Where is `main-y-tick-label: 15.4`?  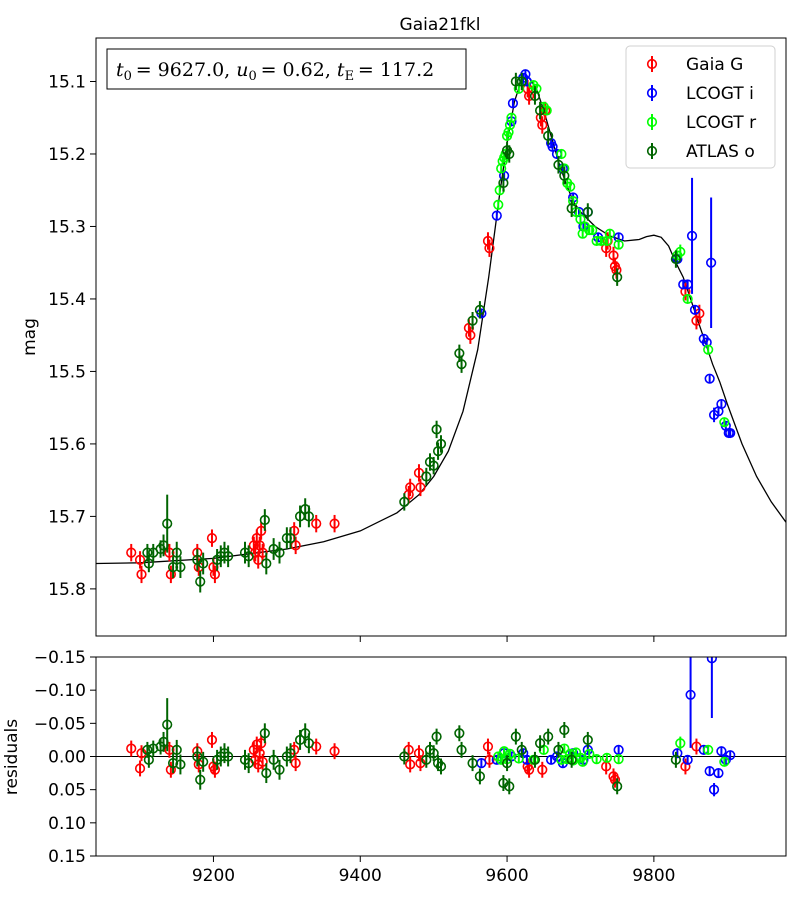
main-y-tick-label: 15.4 is located at coordinates (67, 300).